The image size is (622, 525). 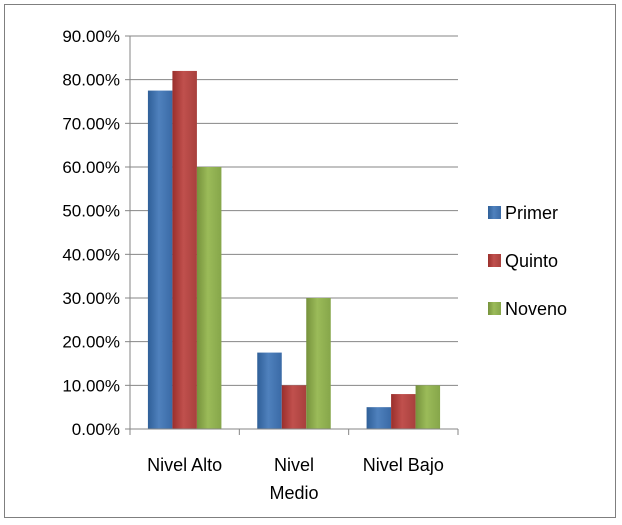 I want to click on legend-swatch-noveno, so click(x=494, y=308).